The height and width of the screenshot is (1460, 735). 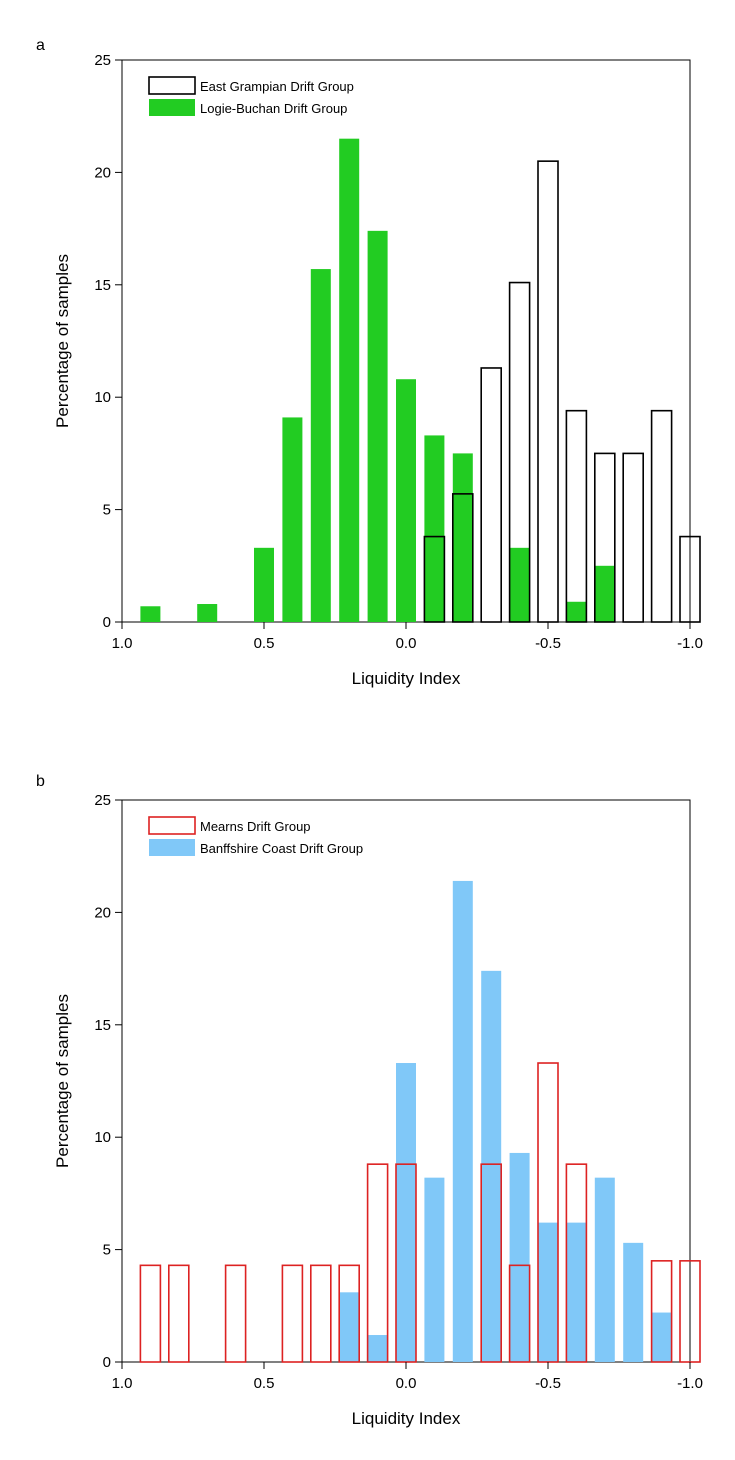 I want to click on legend-label: Banffshire Coast Drift Group, so click(x=281, y=848).